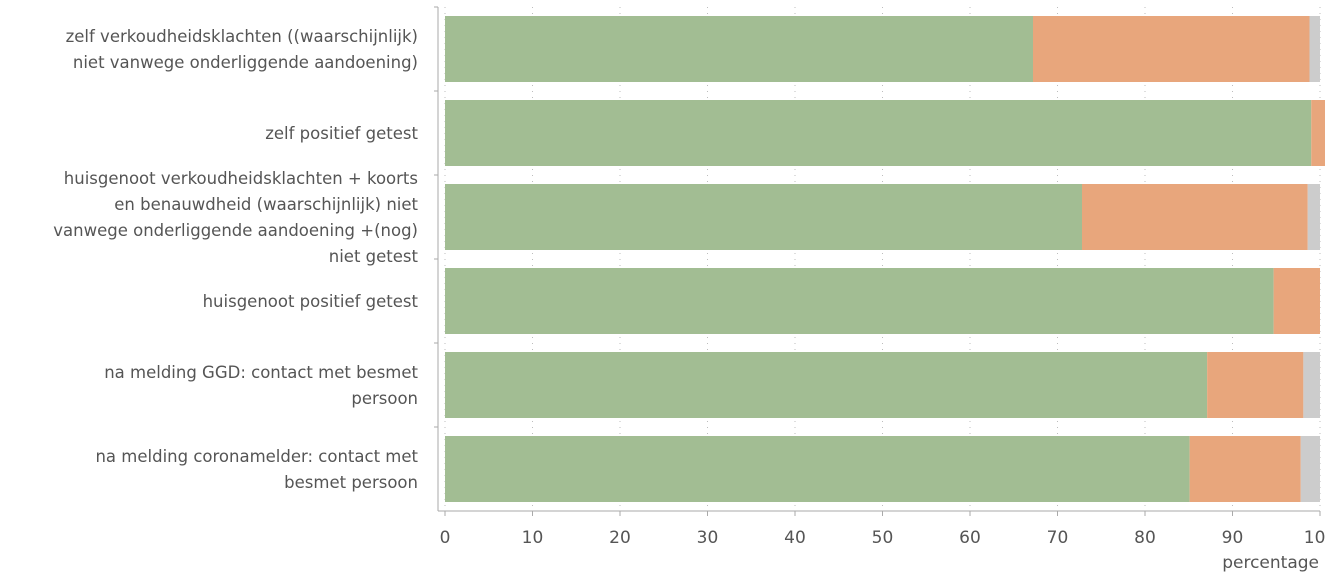  I want to click on x-tick-label: 50, so click(883, 538).